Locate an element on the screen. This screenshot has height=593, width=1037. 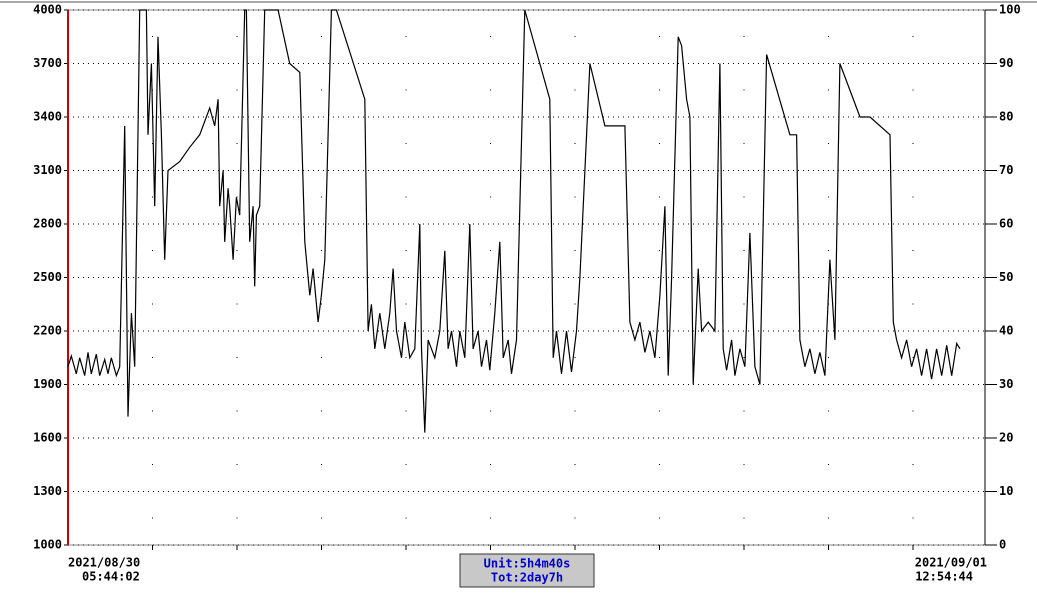
y-tick-label: 2500 is located at coordinates (47, 277).